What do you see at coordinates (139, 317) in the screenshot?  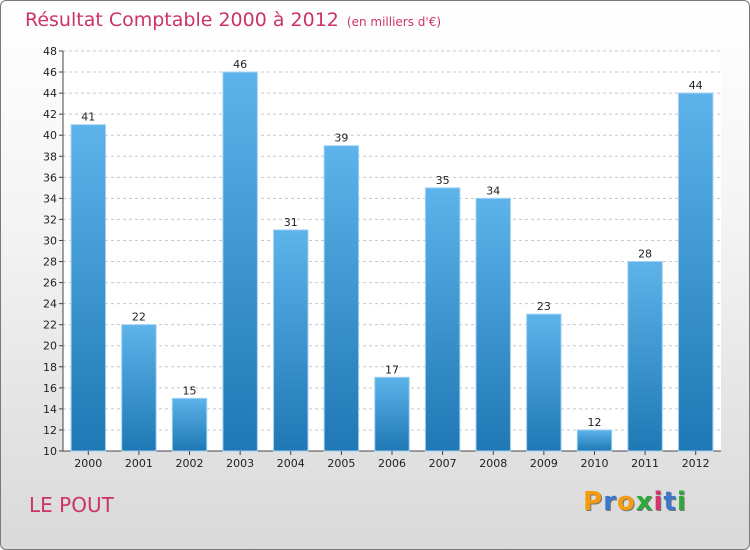 I see `data-label: 22` at bounding box center [139, 317].